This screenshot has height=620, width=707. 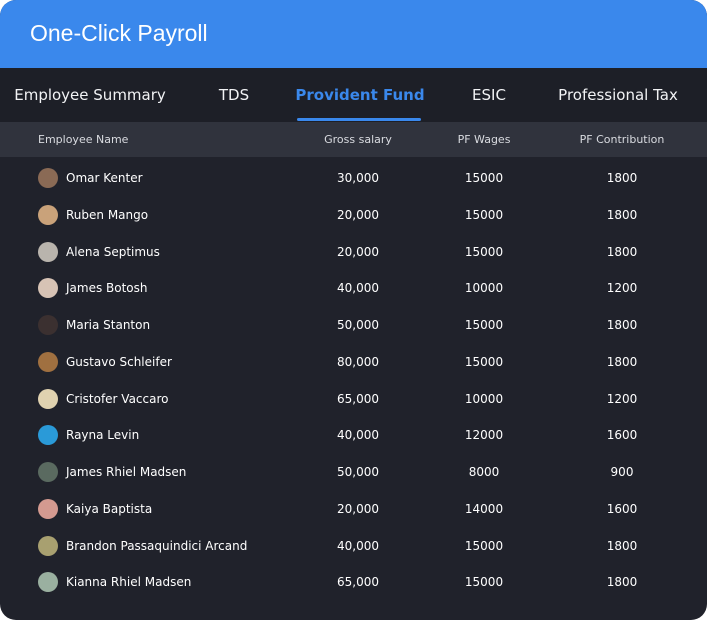 I want to click on active-underline, so click(x=359, y=119).